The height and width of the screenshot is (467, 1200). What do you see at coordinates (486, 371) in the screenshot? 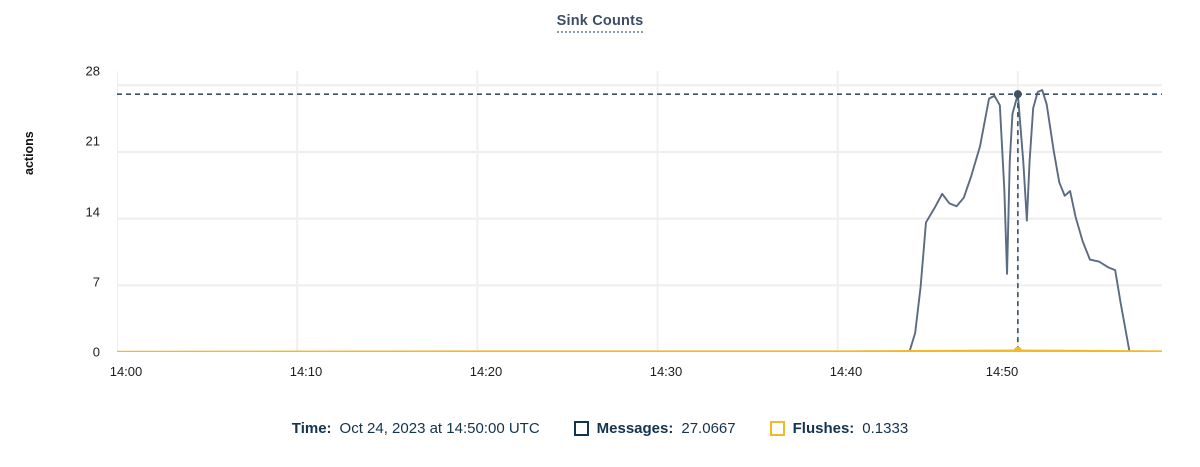
I see `x-tick-1420: 14:20` at bounding box center [486, 371].